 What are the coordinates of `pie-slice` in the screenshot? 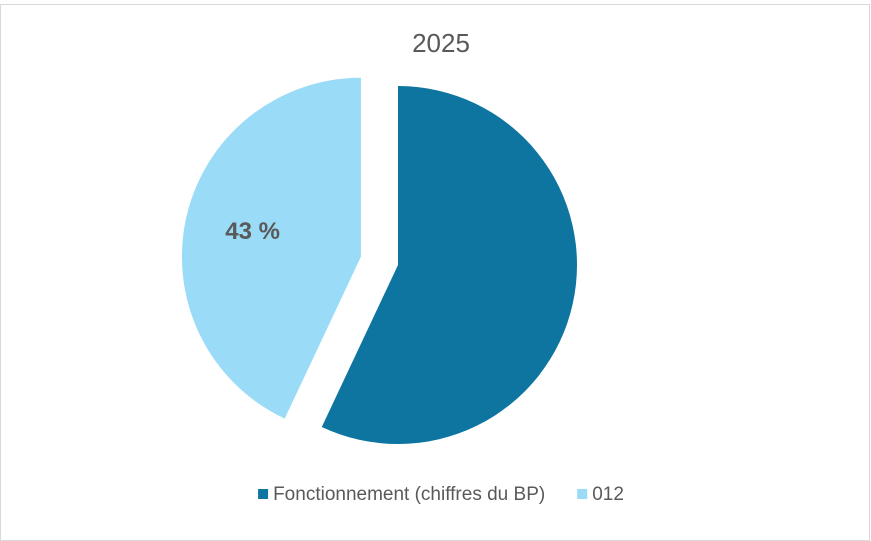 It's located at (271, 248).